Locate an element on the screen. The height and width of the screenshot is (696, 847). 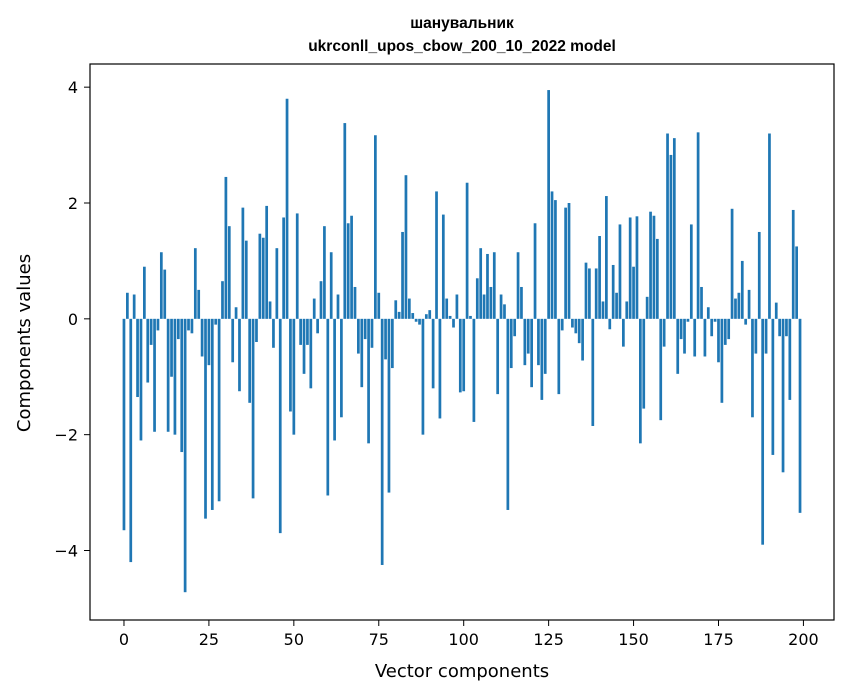
x-tick-label: 125 is located at coordinates (548, 639).